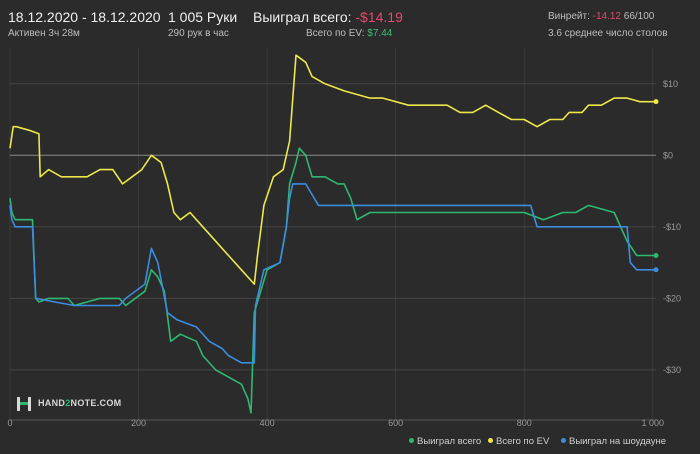  I want to click on y-tick-label: -$10, so click(672, 227).